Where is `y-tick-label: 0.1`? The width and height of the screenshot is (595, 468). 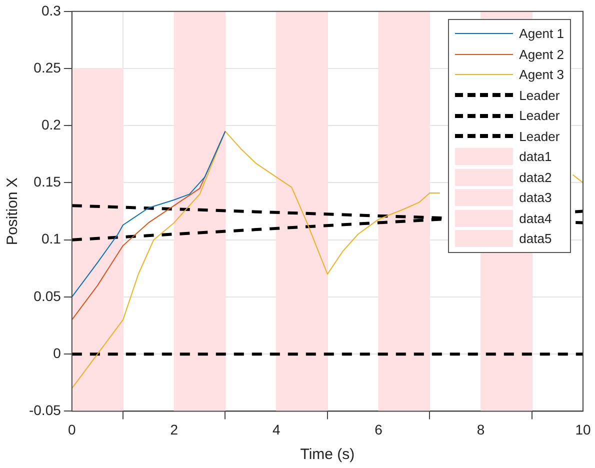
y-tick-label: 0.1 is located at coordinates (51, 238).